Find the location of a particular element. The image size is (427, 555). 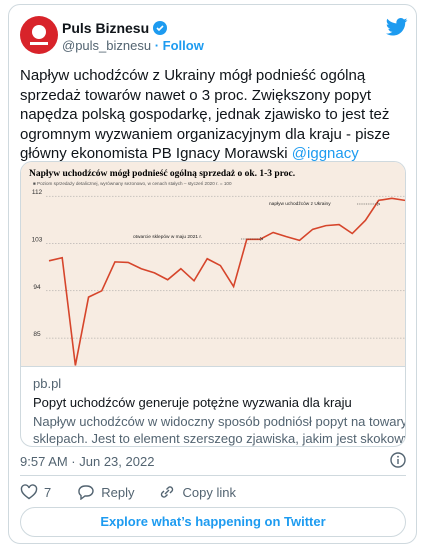

twitter-logo is located at coordinates (397, 27).